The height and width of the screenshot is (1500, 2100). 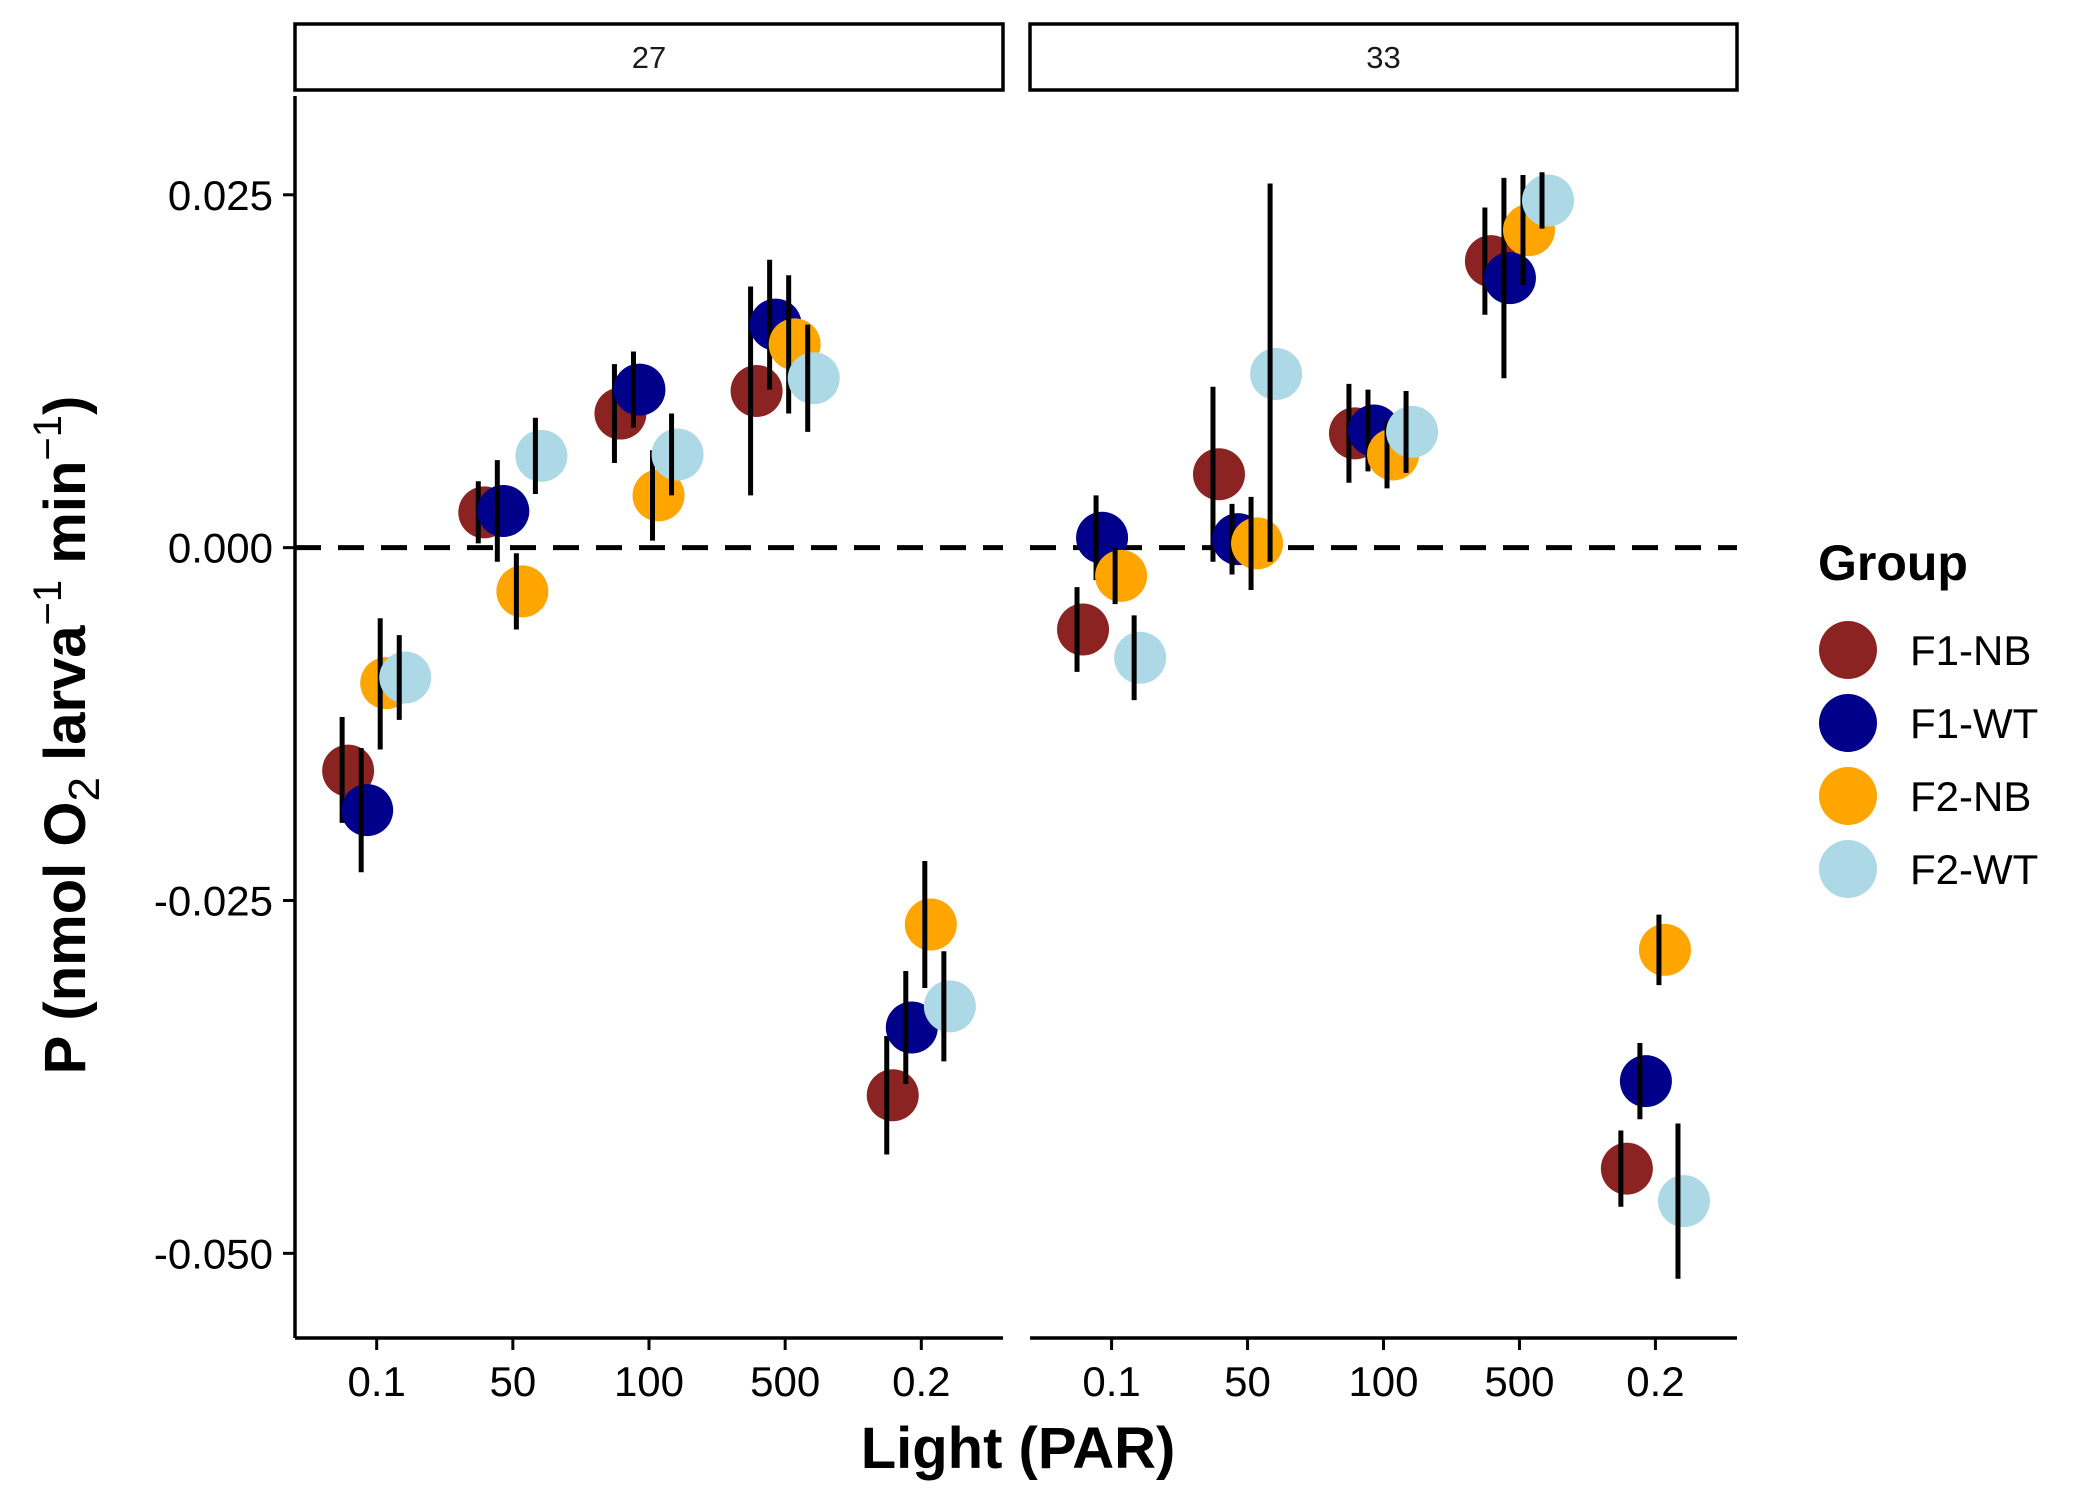 What do you see at coordinates (1970, 796) in the screenshot?
I see `legend-label: F2-NB` at bounding box center [1970, 796].